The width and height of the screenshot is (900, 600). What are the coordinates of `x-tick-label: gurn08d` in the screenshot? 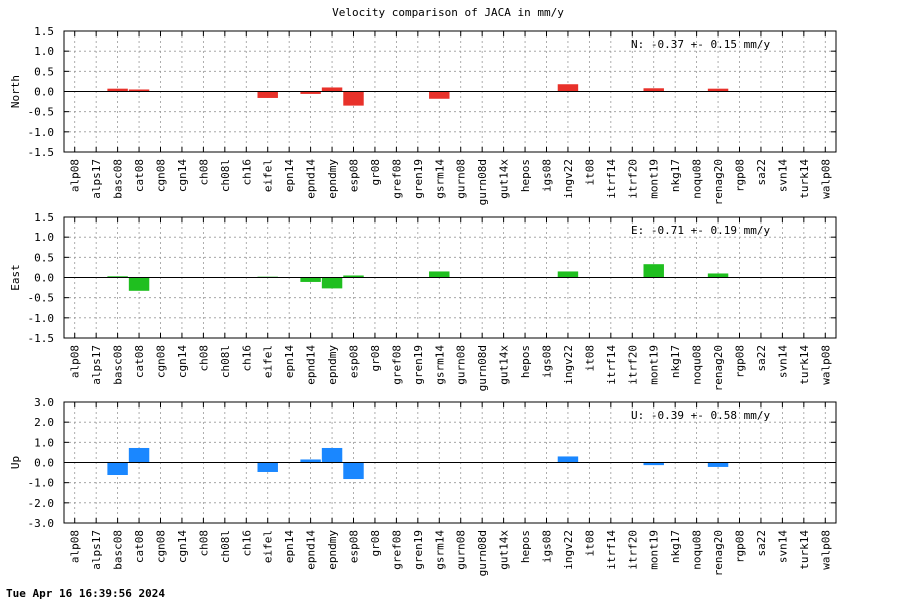 It's located at (482, 553).